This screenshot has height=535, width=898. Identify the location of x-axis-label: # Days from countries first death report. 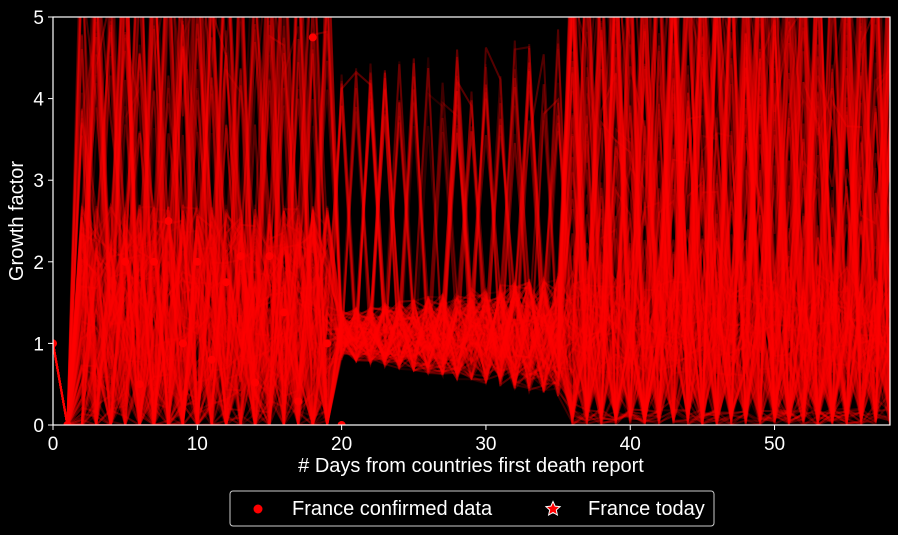
(471, 466).